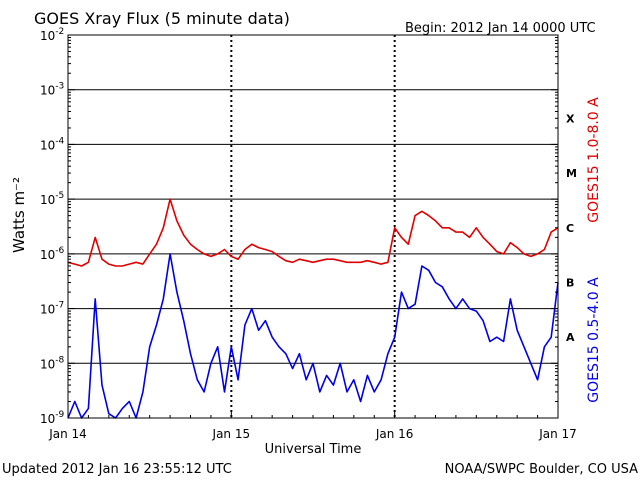 Image resolution: width=640 pixels, height=480 pixels. What do you see at coordinates (117, 469) in the screenshot?
I see `updated-timestamp: Updated 2012 Jan 16 23:55:12 UTC` at bounding box center [117, 469].